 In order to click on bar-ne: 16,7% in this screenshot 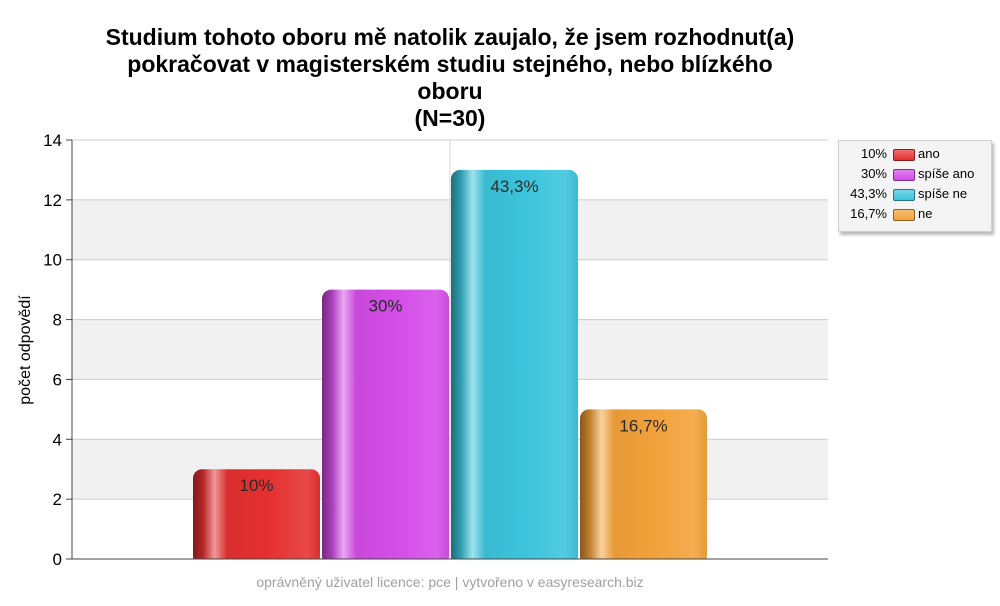, I will do `click(643, 487)`.